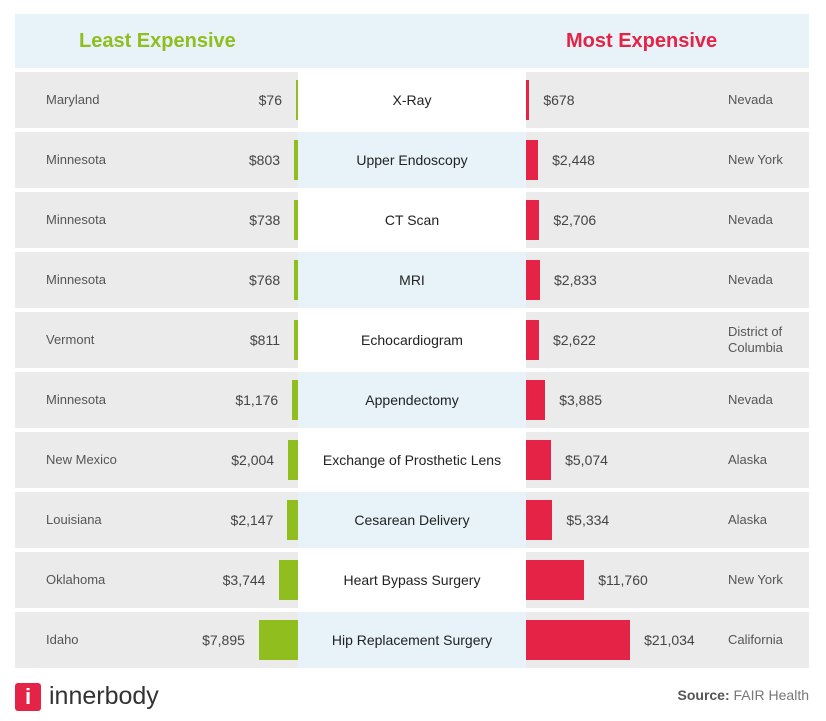 The width and height of the screenshot is (826, 721). What do you see at coordinates (223, 640) in the screenshot?
I see `least-value: $7,895` at bounding box center [223, 640].